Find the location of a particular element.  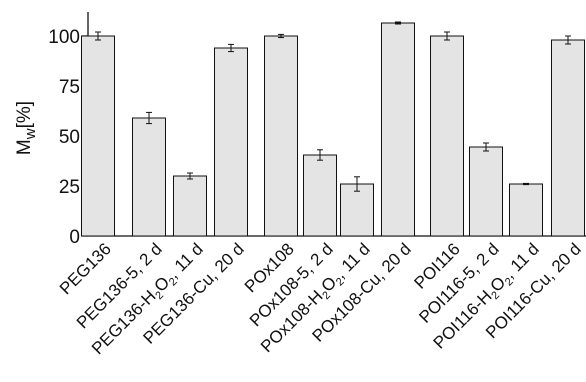

y-axis-label: Mw[%] is located at coordinates (26, 128).